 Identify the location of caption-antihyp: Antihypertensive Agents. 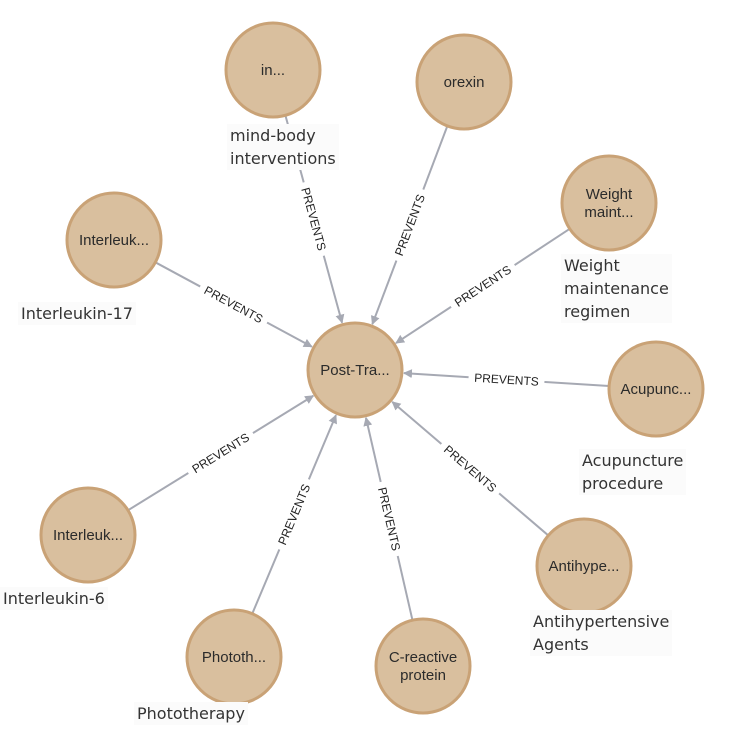
(601, 633).